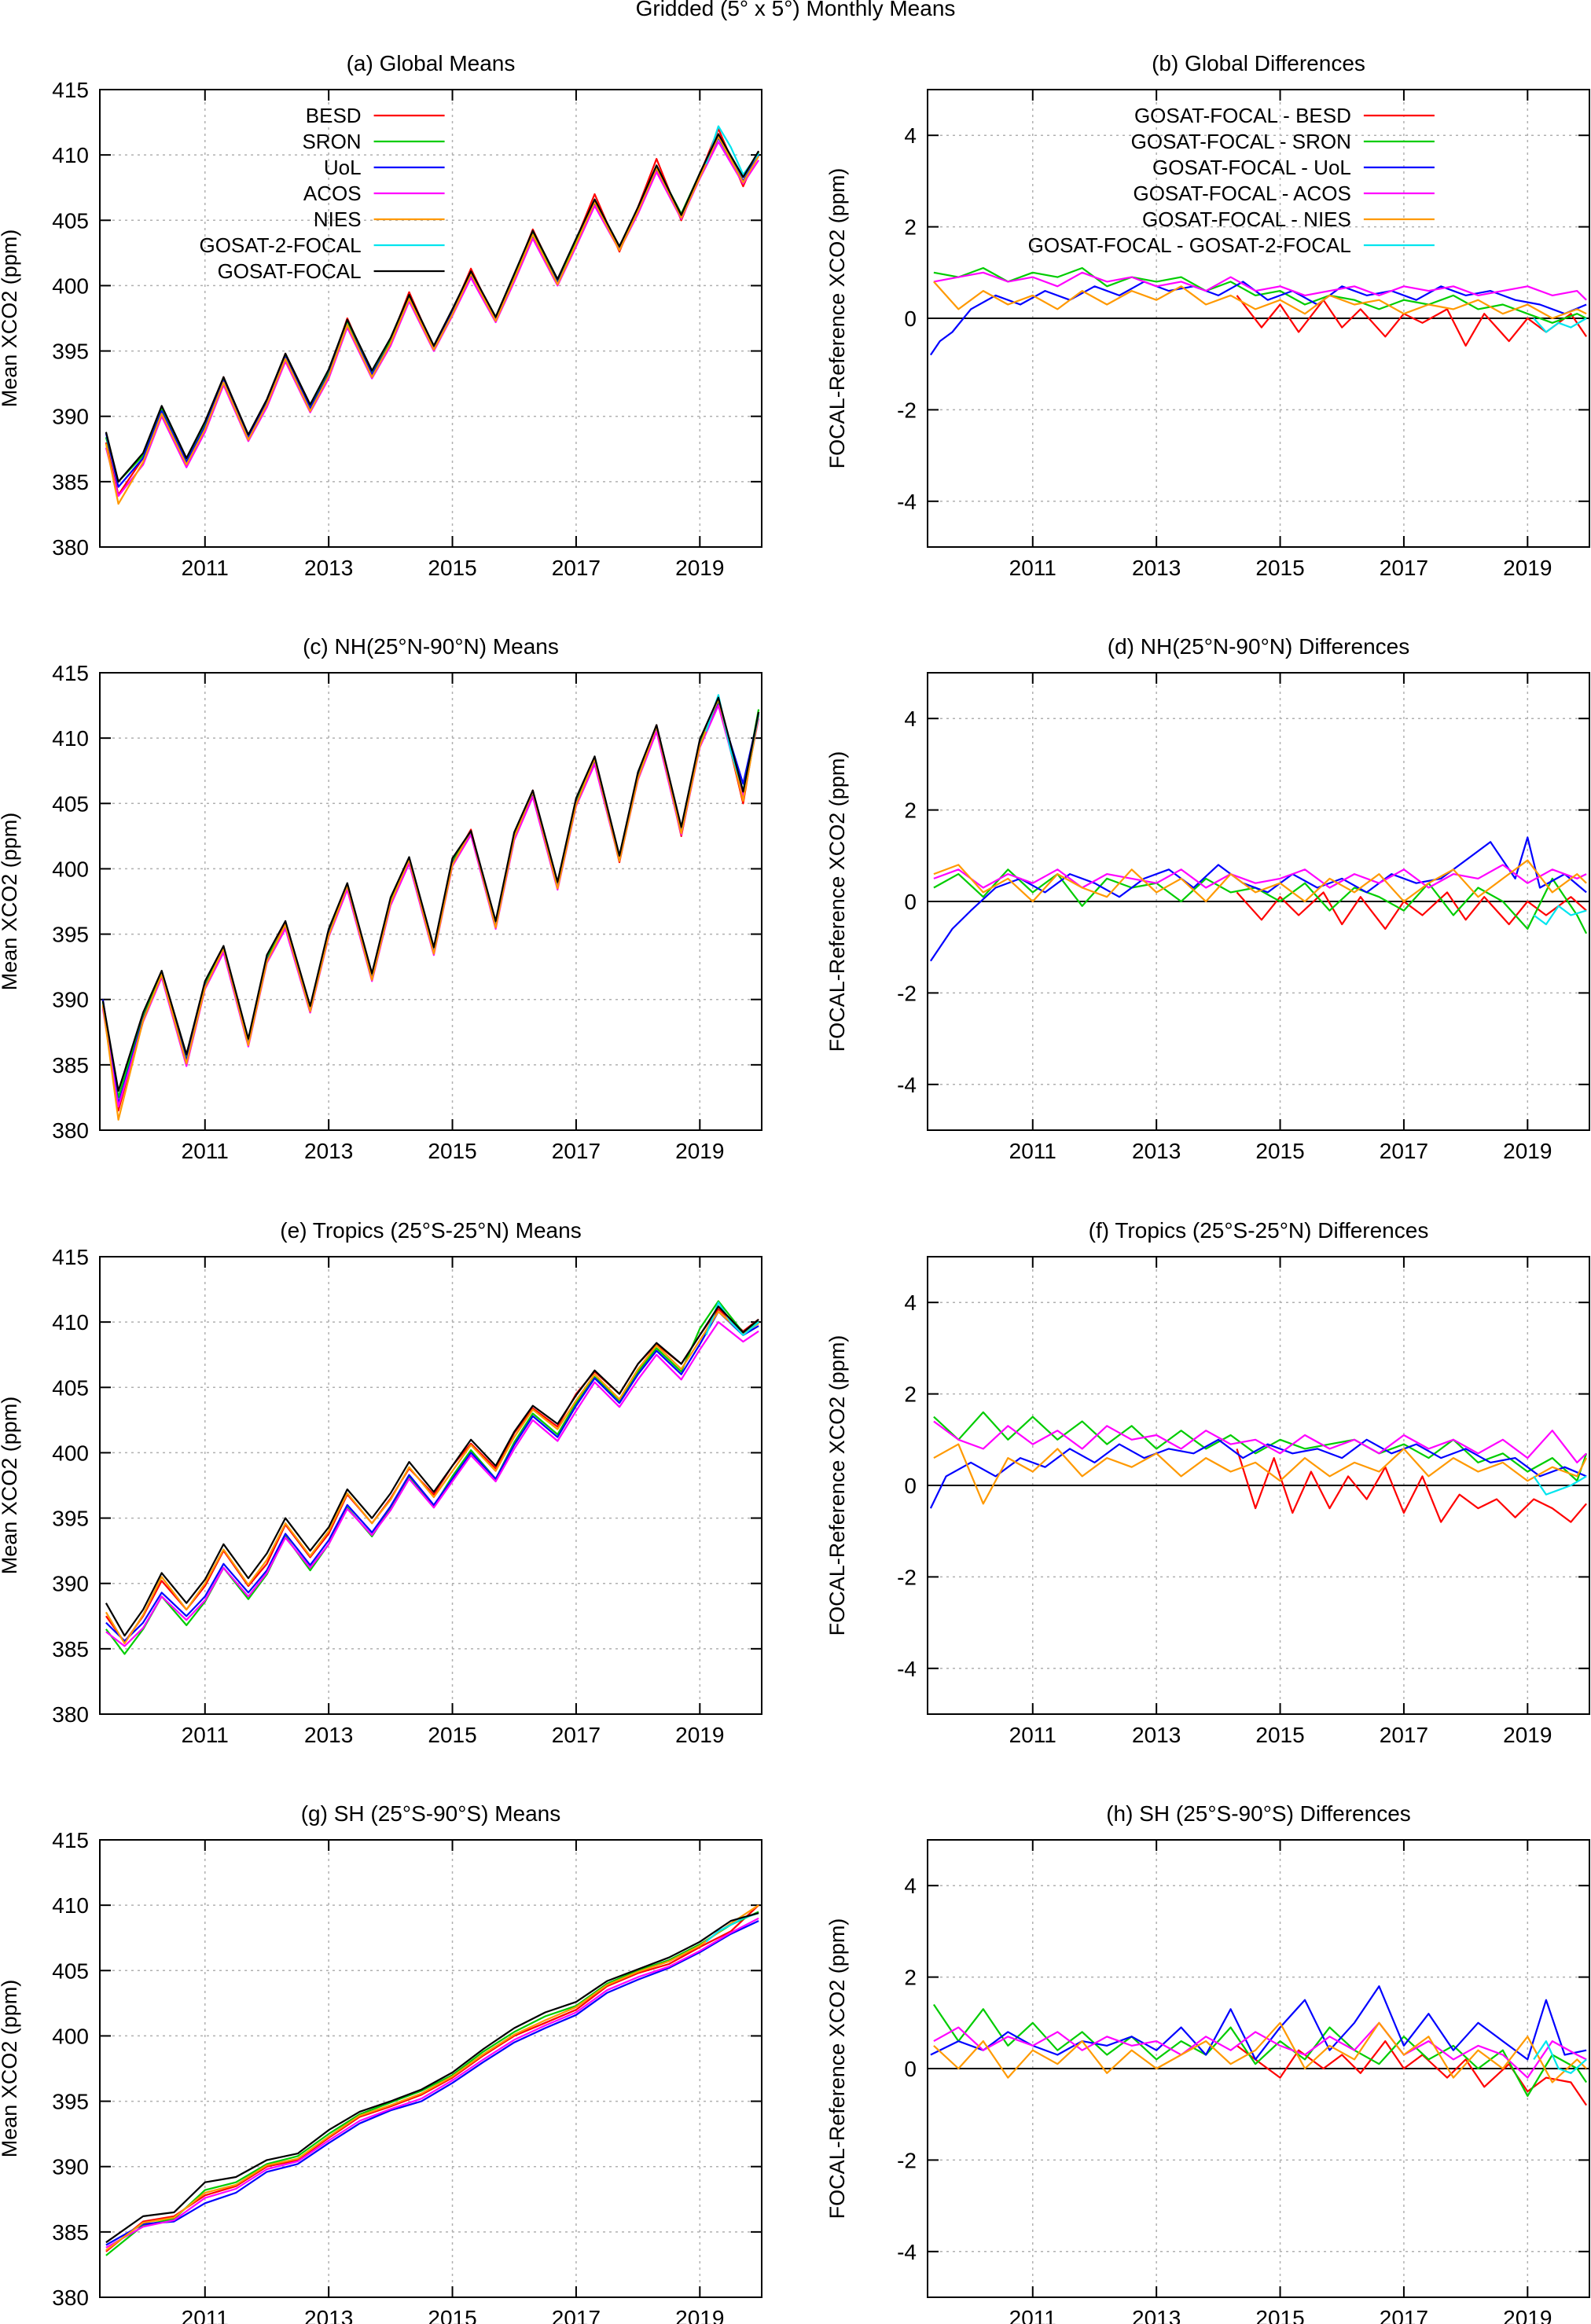  What do you see at coordinates (1241, 193) in the screenshot?
I see `legend-label: GOSAT-FOCAL - ACOS` at bounding box center [1241, 193].